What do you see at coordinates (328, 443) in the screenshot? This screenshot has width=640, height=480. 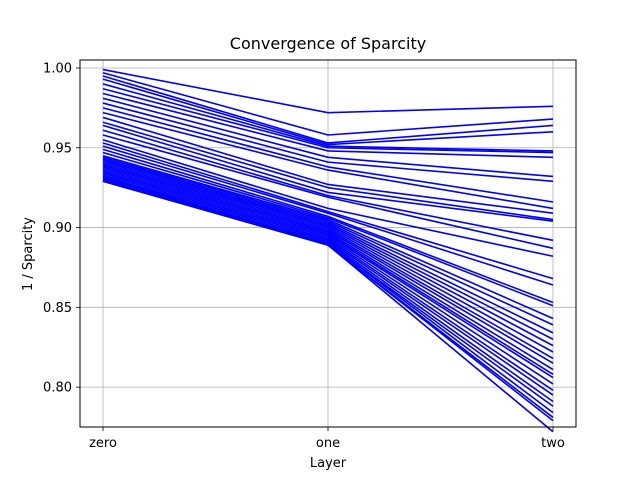 I see `x-tick-label: one` at bounding box center [328, 443].